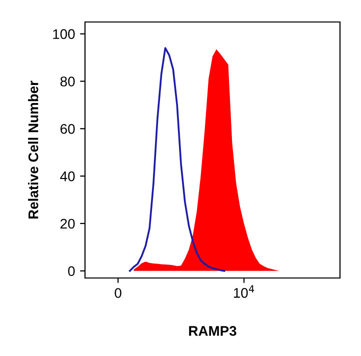 The width and height of the screenshot is (361, 356). Describe the element at coordinates (64, 34) in the screenshot. I see `y-tick-label: 100` at that location.